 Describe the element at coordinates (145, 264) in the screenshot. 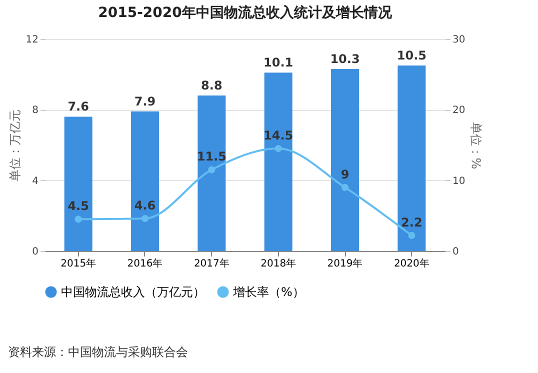

I see `x-tick-label: 2016年` at that location.